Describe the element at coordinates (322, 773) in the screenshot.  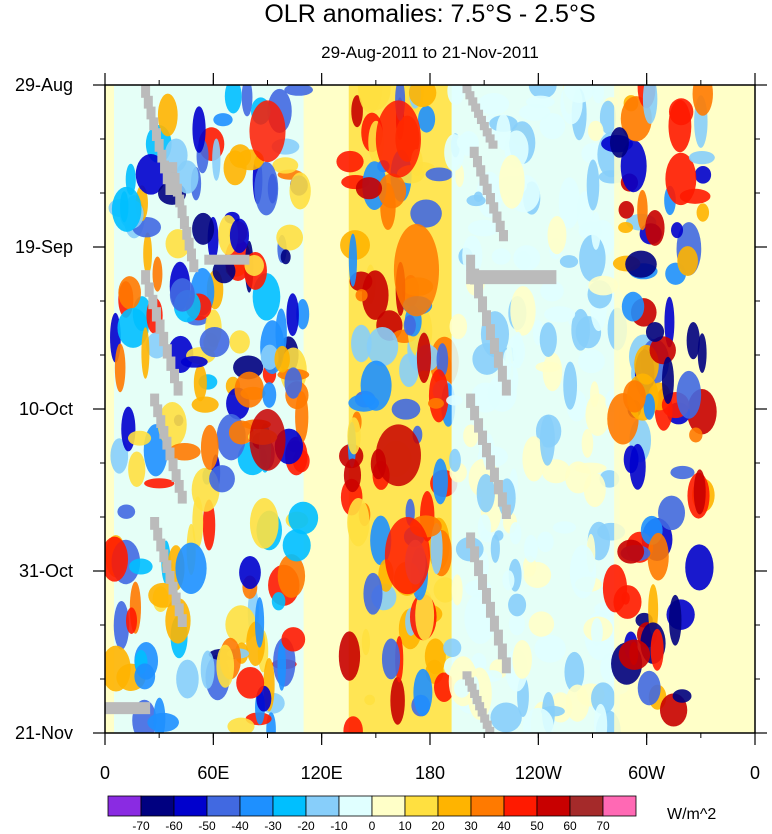
I see `x-tick-label: 120E` at that location.